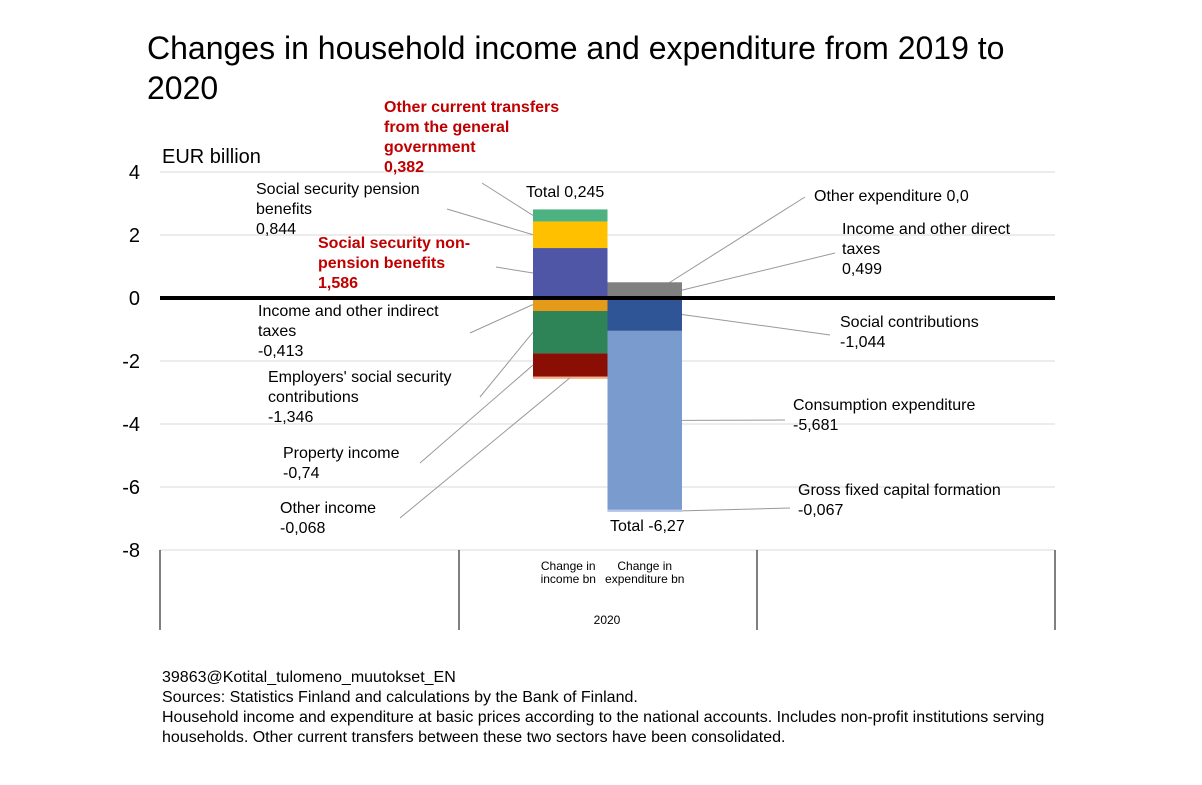  Describe the element at coordinates (309, 677) in the screenshot. I see `note: 39863@Kotital_tulomeno_muutokset_EN` at that location.